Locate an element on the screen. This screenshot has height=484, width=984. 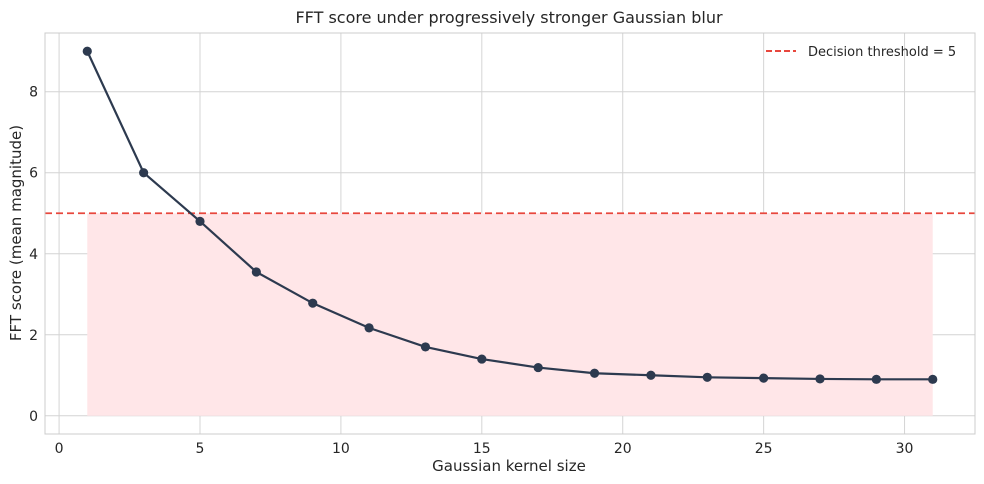
y-tick-label: 4 is located at coordinates (33, 255).